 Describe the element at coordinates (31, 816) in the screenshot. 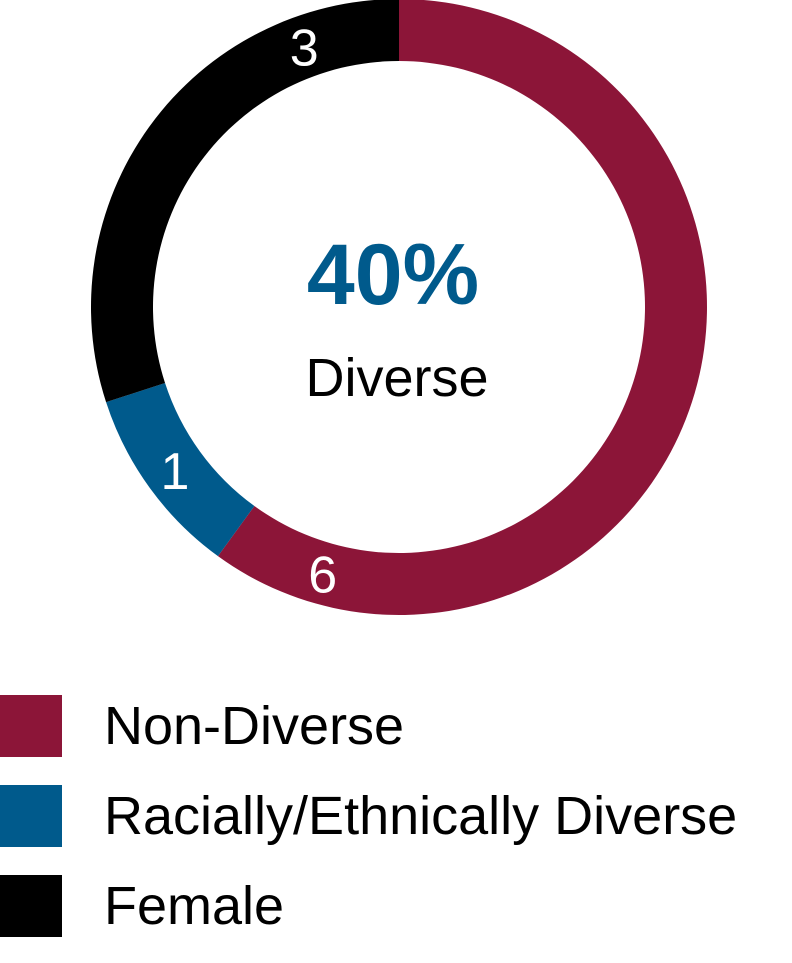

I see `legend-swatch-racially-ethnically-diverse` at that location.